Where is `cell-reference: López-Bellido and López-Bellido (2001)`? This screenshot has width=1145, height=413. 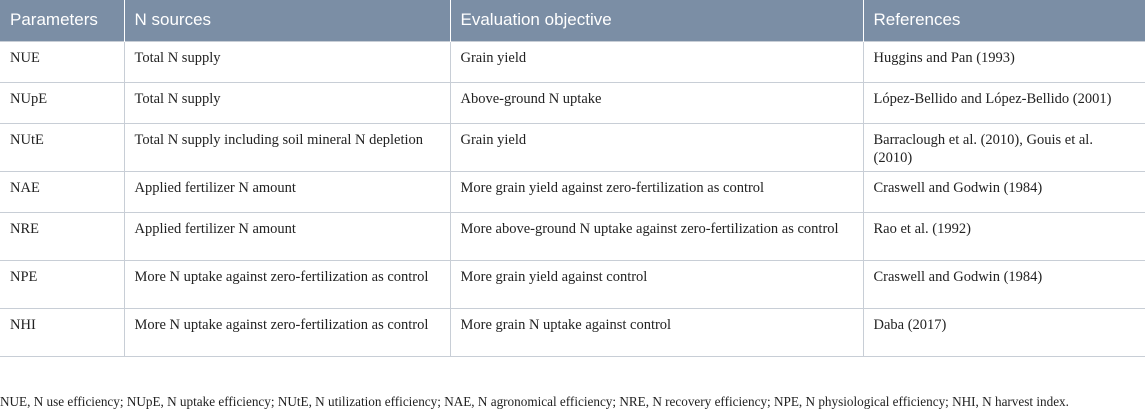
cell-reference: López-Bellido and López-Bellido (2001) is located at coordinates (1003, 102).